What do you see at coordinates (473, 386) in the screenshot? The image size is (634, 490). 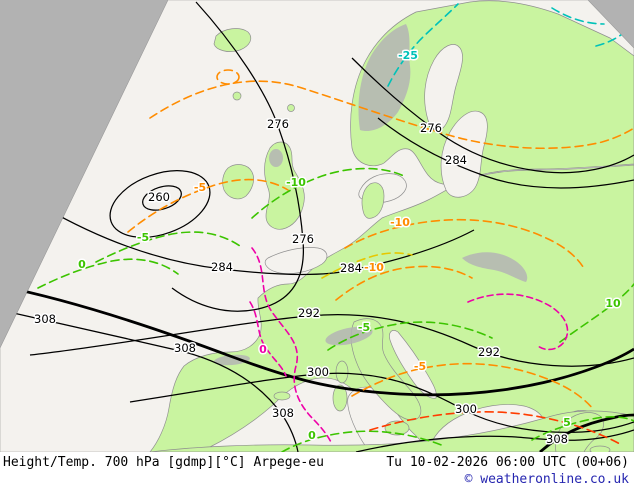 I see `temp-contour-orange-balkans` at bounding box center [473, 386].